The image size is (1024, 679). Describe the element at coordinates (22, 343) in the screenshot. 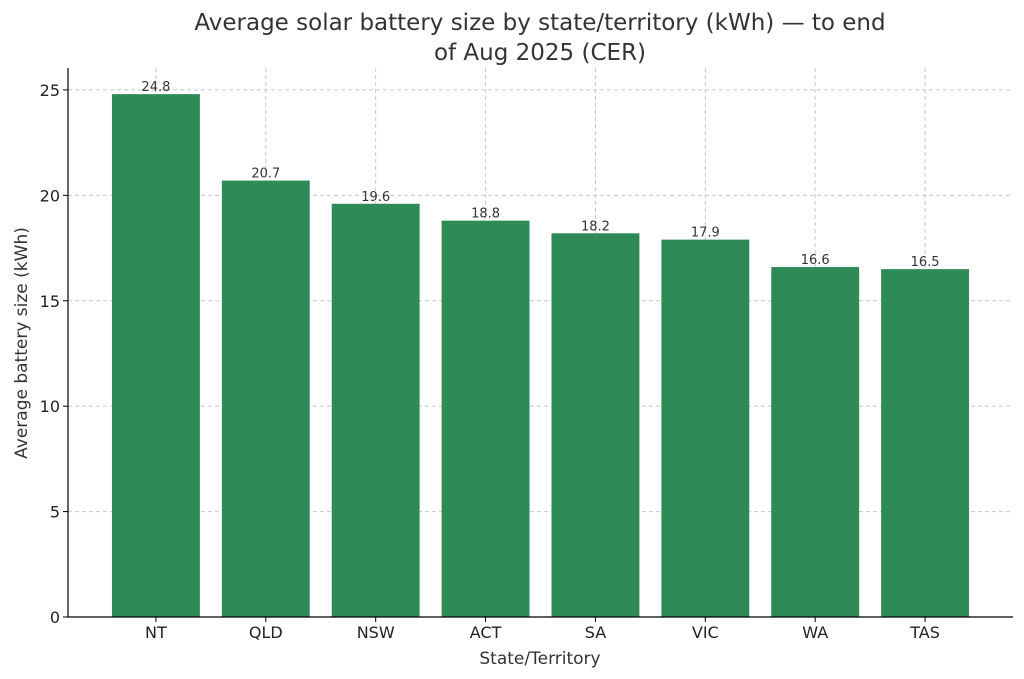

I see `y-axis-label: Average battery size (kWh)` at that location.